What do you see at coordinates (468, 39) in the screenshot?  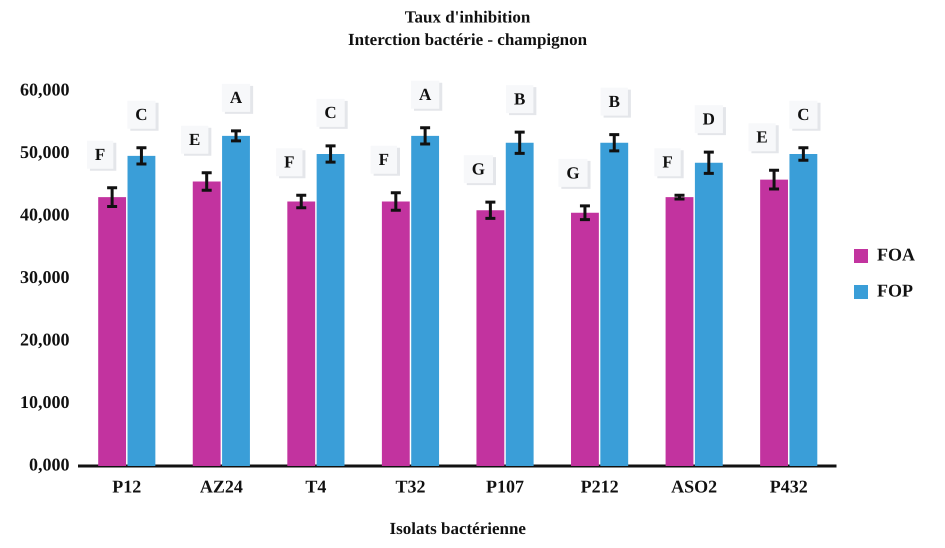 I see `chart-subtitle: Interction bactérie - champignon` at bounding box center [468, 39].